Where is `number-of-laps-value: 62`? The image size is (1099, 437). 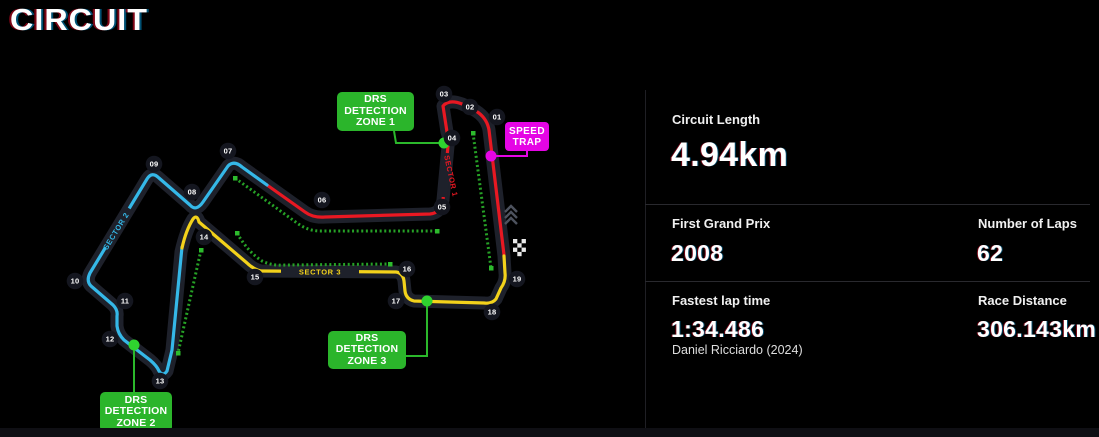
number-of-laps-value: 62 is located at coordinates (990, 253).